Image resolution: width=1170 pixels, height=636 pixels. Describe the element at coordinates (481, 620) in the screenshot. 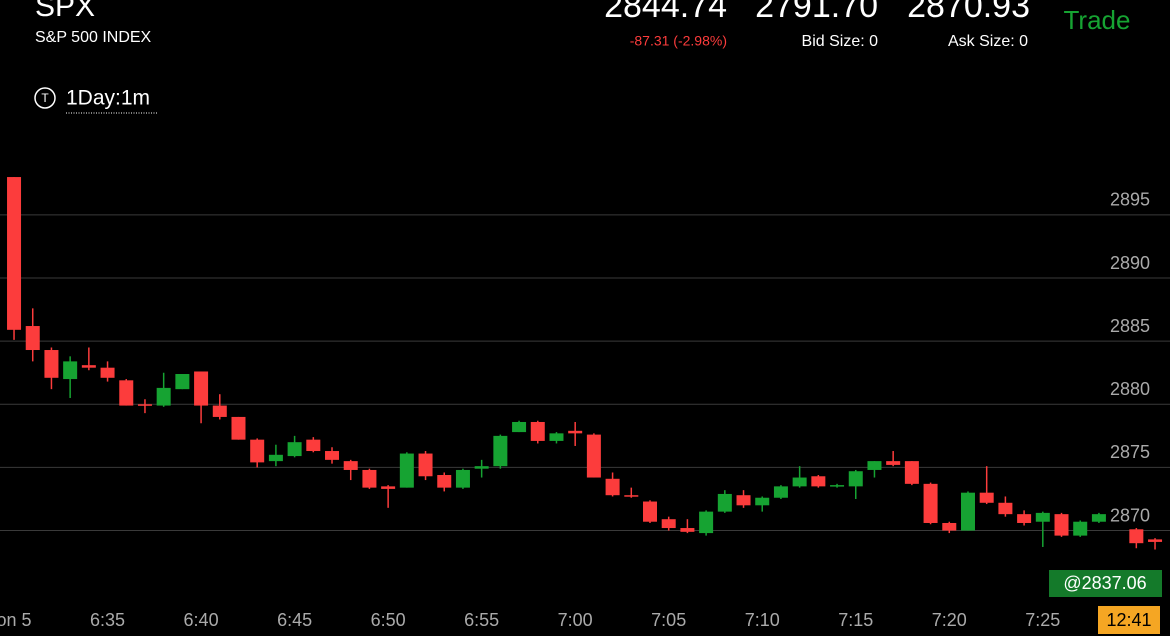

I see `x-tick-label: 6:55` at that location.